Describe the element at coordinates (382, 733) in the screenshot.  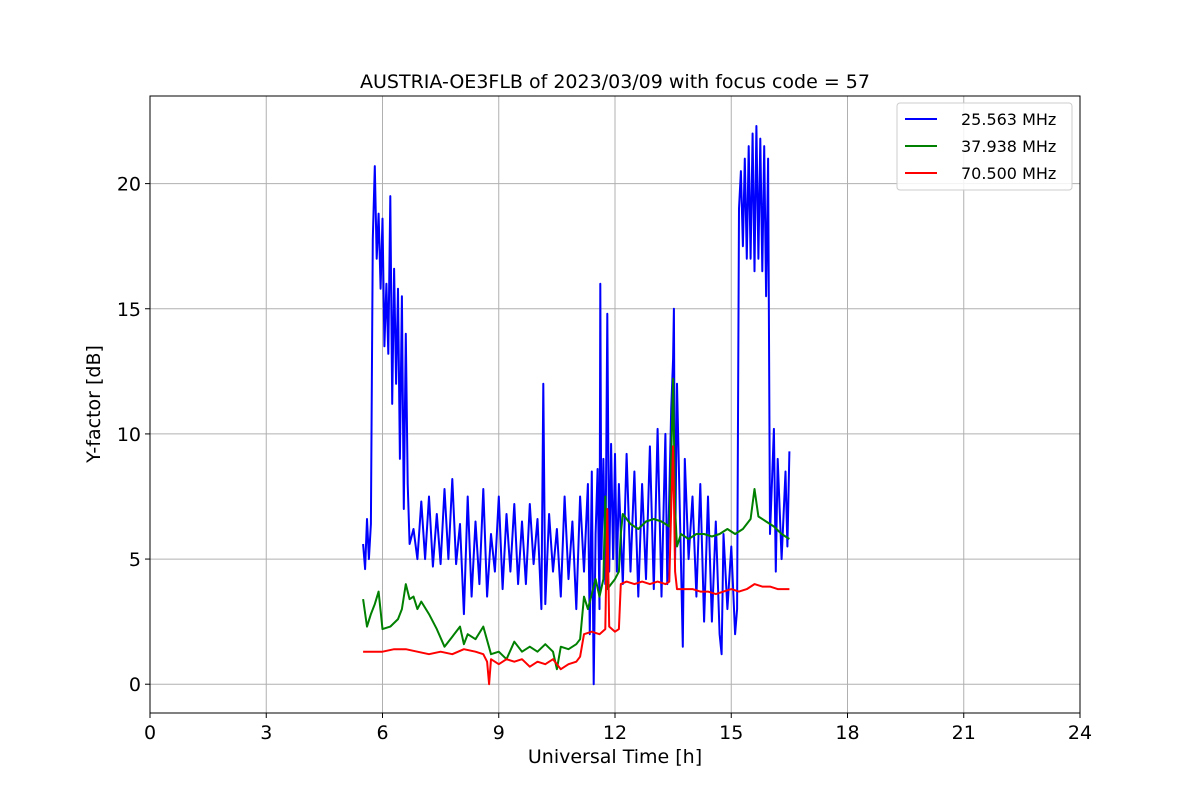
I see `x-tick-label: 6` at that location.